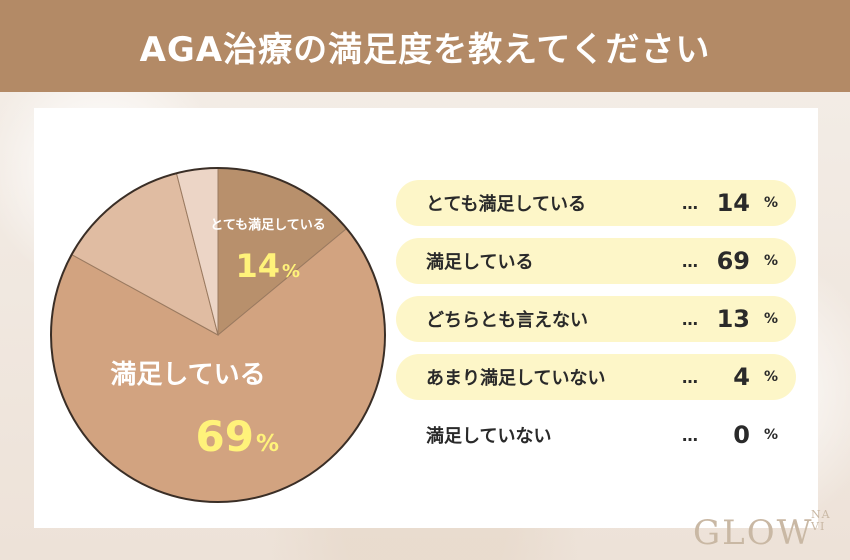 The image size is (850, 560). What do you see at coordinates (480, 262) in the screenshot?
I see `legend-label: 満足している` at bounding box center [480, 262].